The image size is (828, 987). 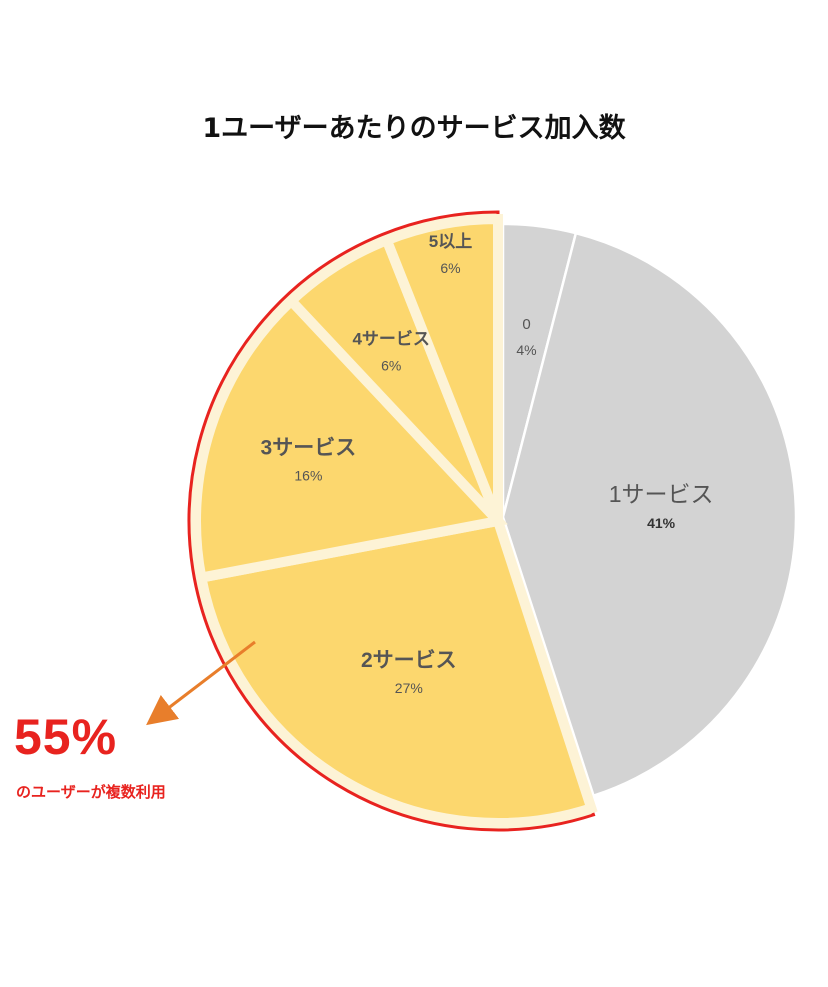 I want to click on slice-label-two-services: 2サービス, so click(x=409, y=660).